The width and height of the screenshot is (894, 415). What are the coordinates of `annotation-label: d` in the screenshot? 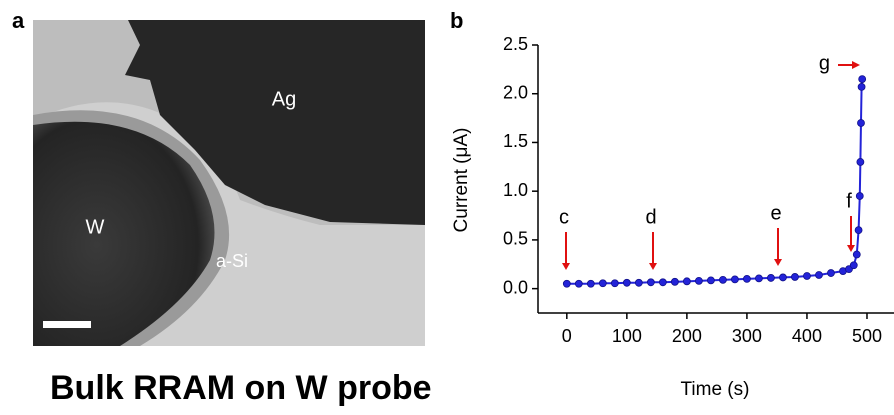 It's located at (650, 217).